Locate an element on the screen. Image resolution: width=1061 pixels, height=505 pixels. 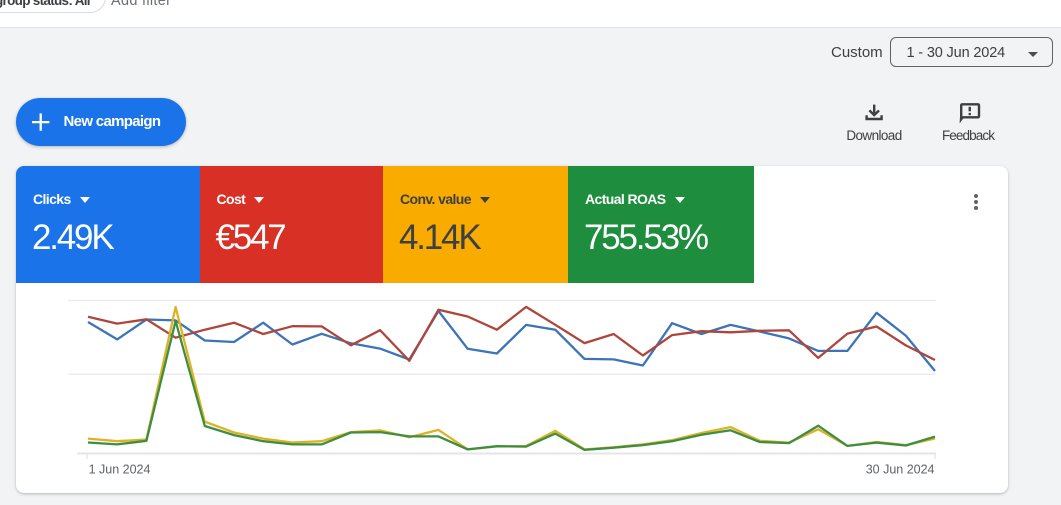
svg-text: 30 Jun 2024 is located at coordinates (900, 470).